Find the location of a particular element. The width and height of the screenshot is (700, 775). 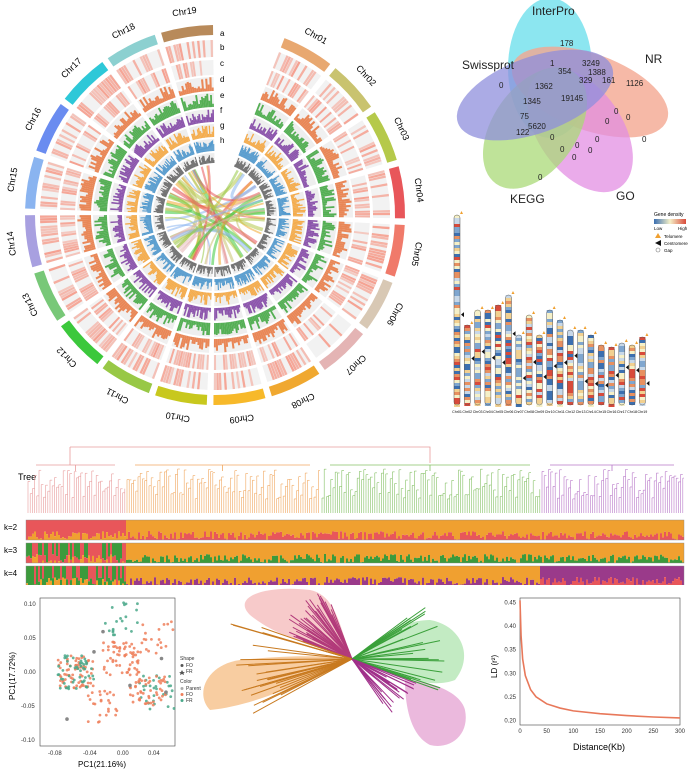

karyotype-chr-label: Chr16 is located at coordinates (612, 412).